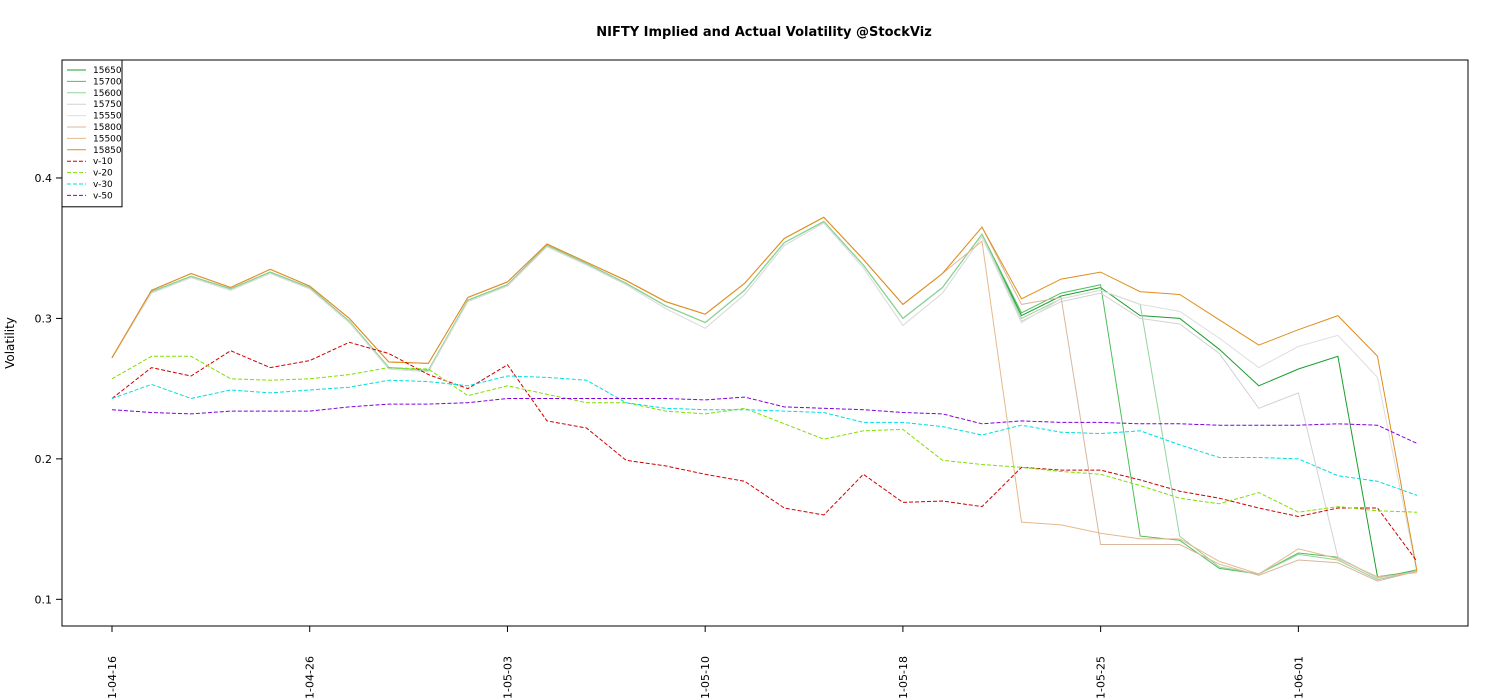  I want to click on x-tick-label: 2021-05-25, so click(1101, 678).